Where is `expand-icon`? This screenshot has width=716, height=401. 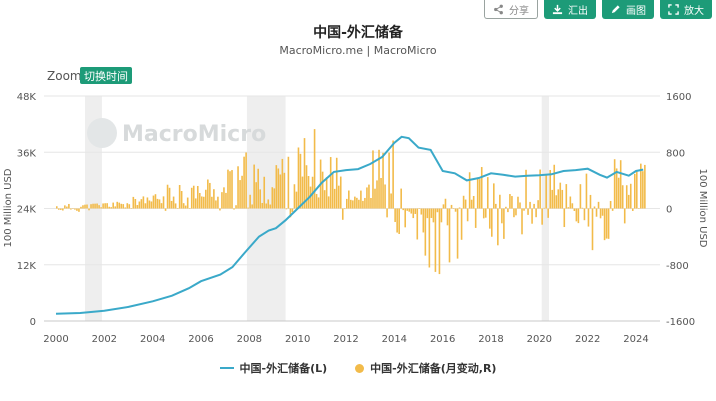
expand-icon is located at coordinates (673, 9).